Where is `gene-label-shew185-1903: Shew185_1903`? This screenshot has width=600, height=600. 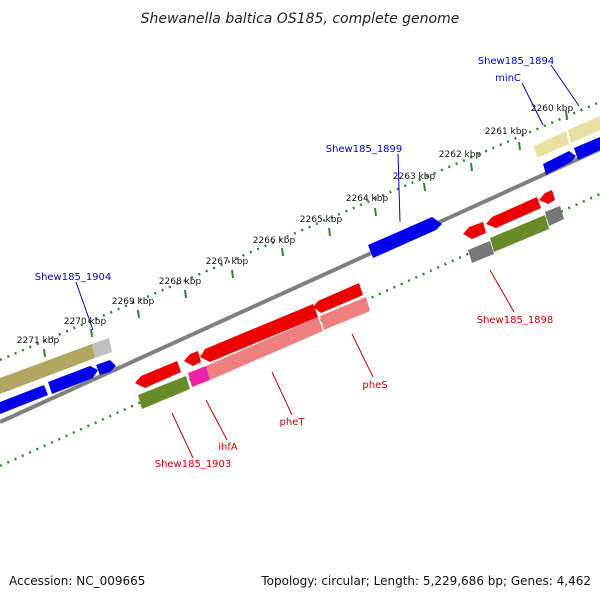
gene-label-shew185-1903: Shew185_1903 is located at coordinates (193, 464).